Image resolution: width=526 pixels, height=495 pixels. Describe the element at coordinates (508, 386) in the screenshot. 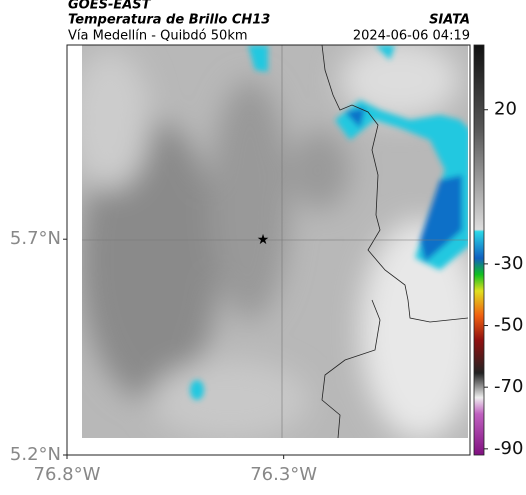

I see `colorbar-tick-label: -70` at that location.